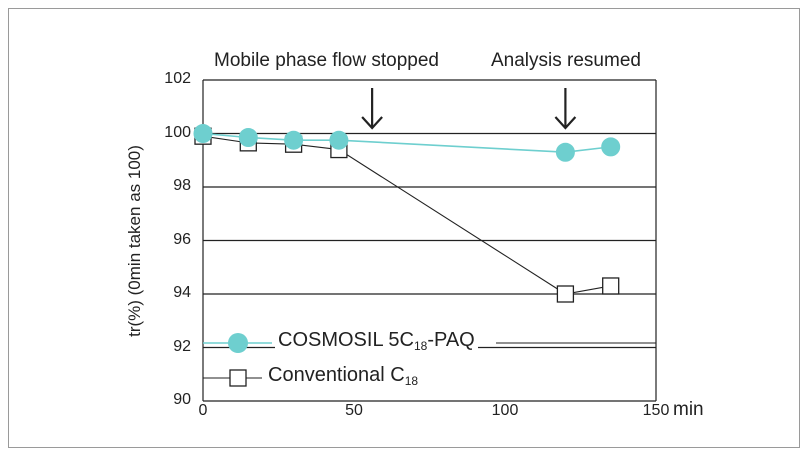 This screenshot has width=810, height=457. I want to click on y-tick-label: 96, so click(182, 239).